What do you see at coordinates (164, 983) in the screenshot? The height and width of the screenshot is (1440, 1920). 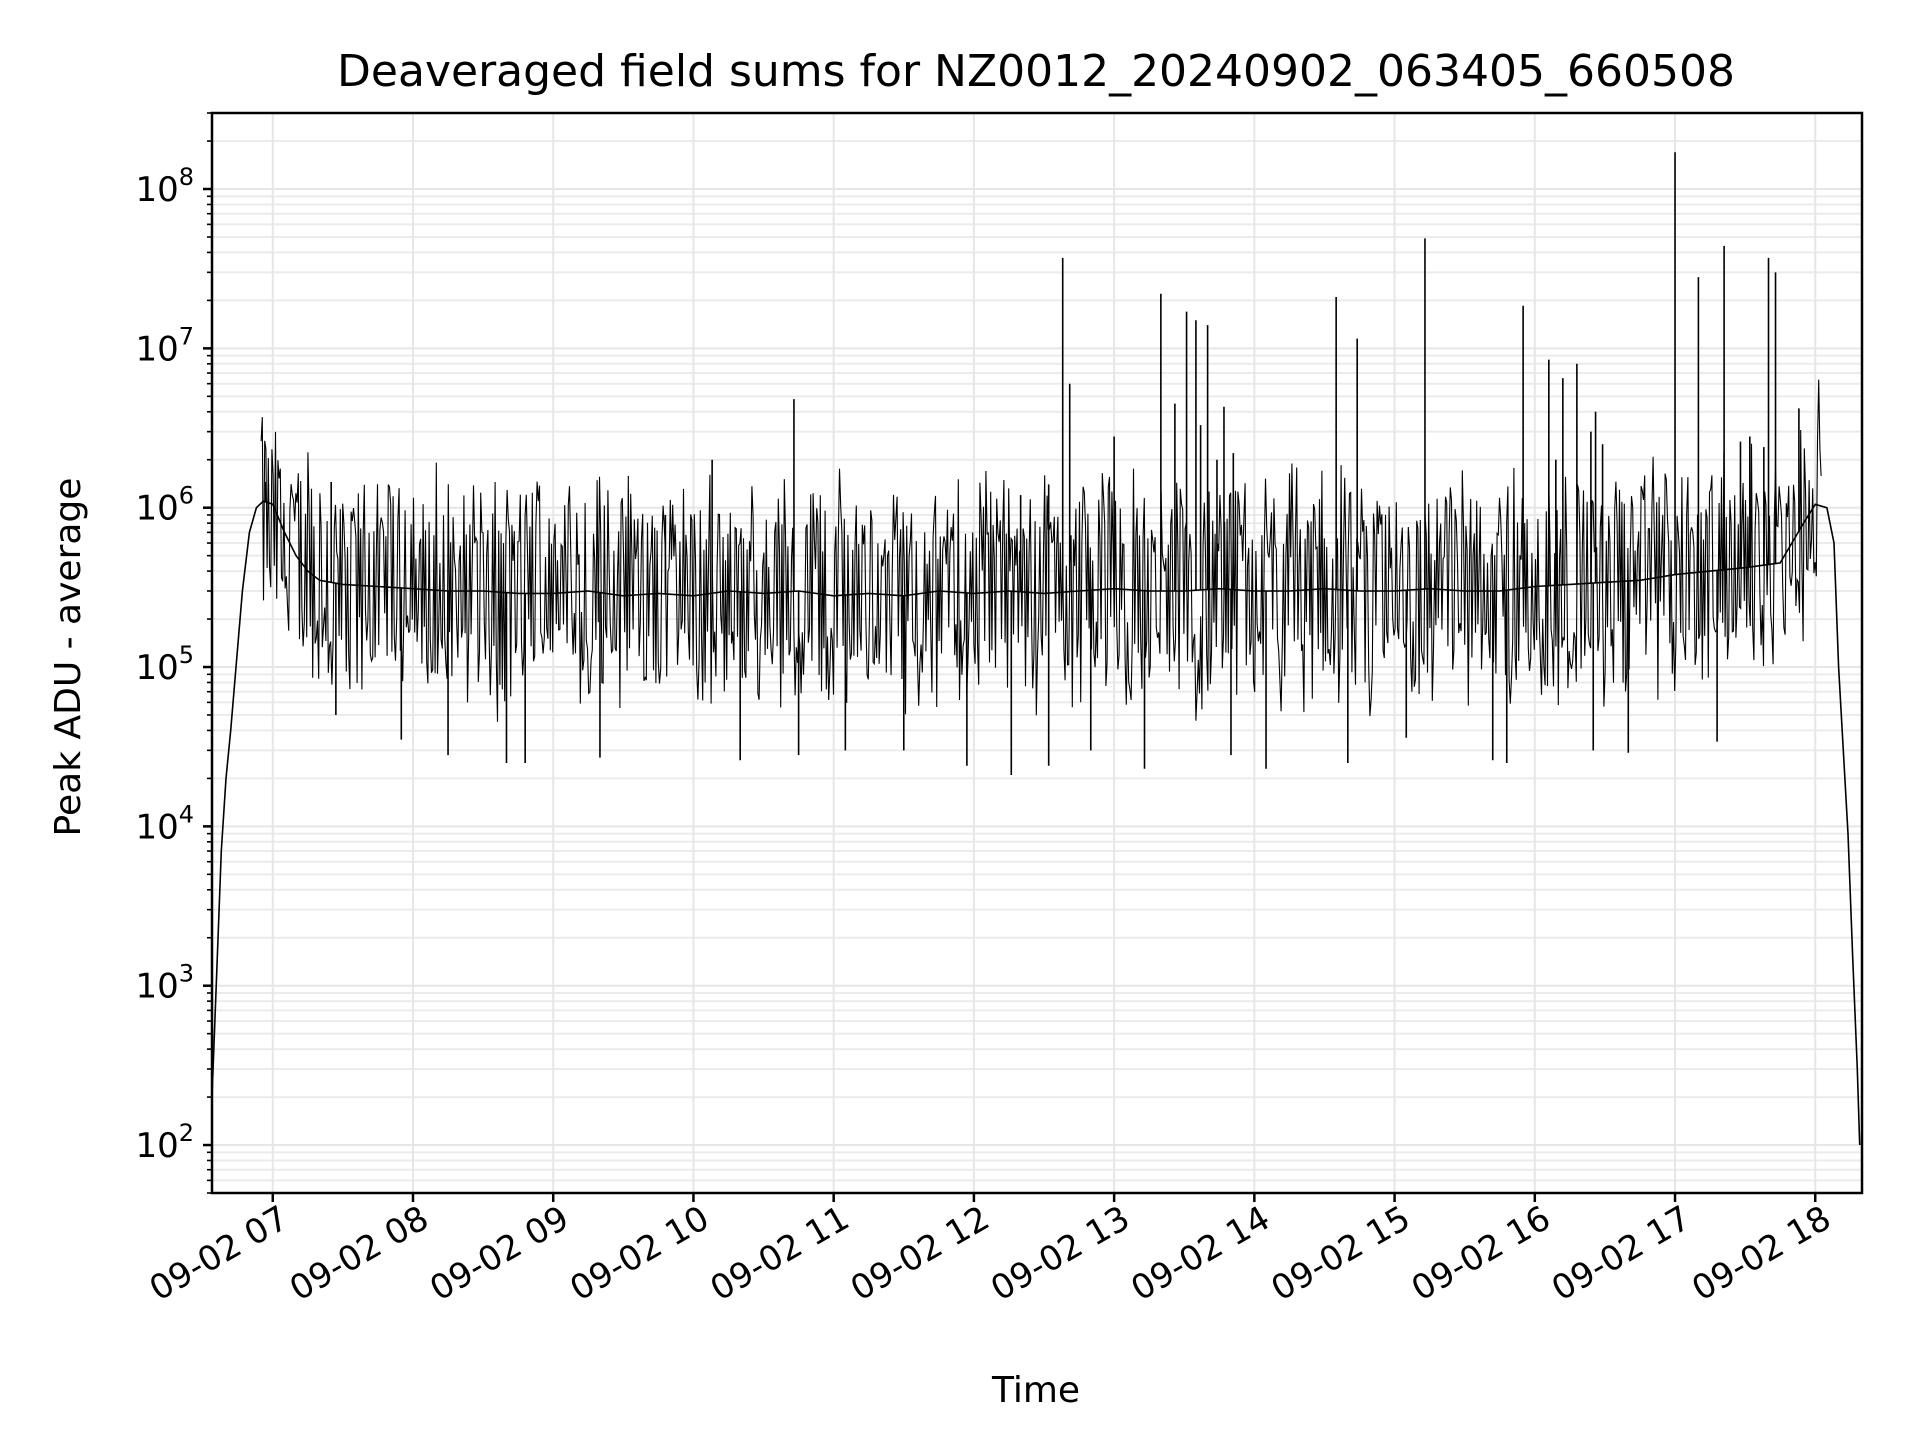 I see `y-tick-label: 10³` at bounding box center [164, 983].